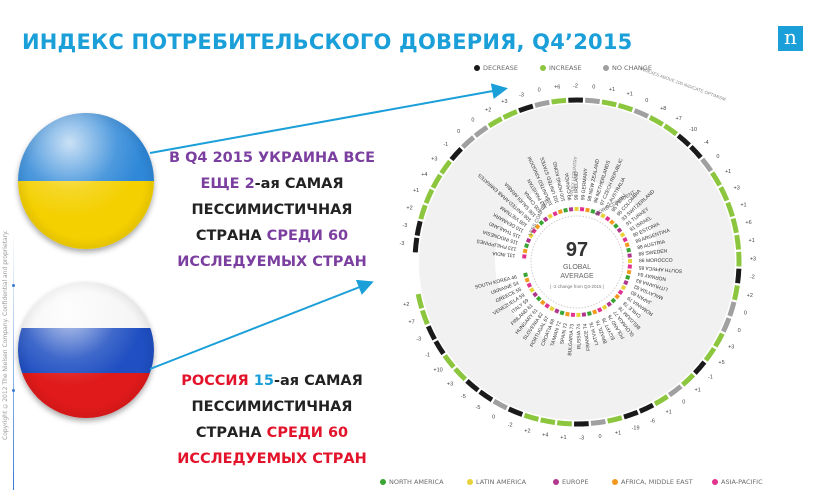 This screenshot has height=490, width=814. What do you see at coordinates (496, 482) in the screenshot?
I see `legend-latin-america: LATIN AMERICA` at bounding box center [496, 482].